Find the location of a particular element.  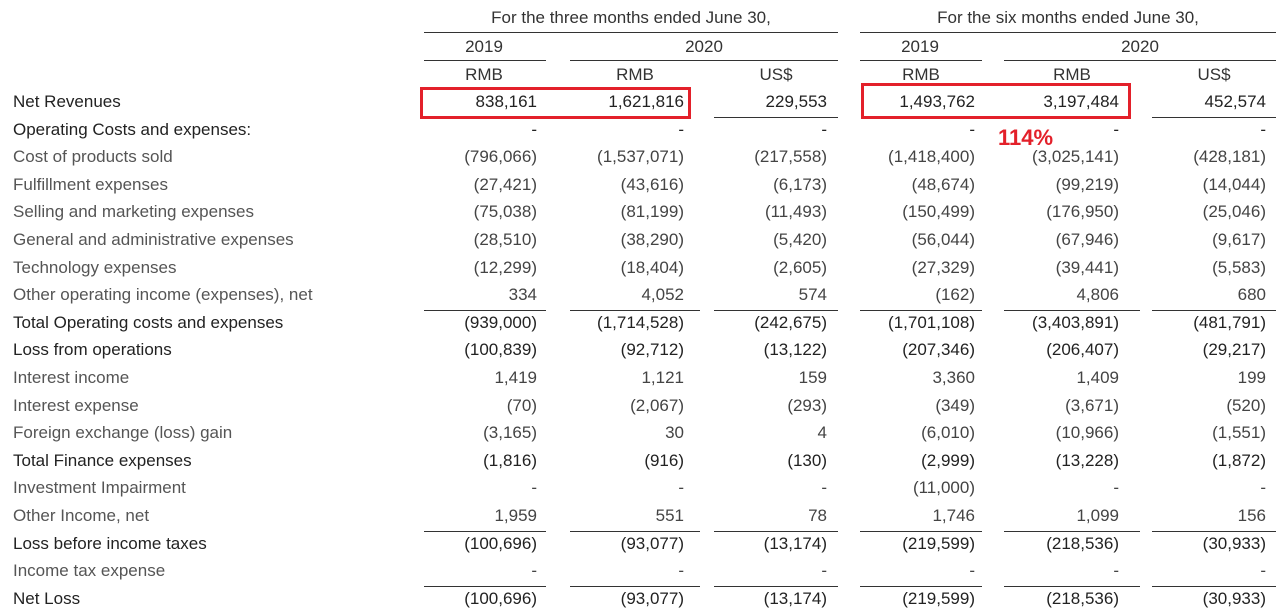

table-cell: (218,536) is located at coordinates (1082, 598).